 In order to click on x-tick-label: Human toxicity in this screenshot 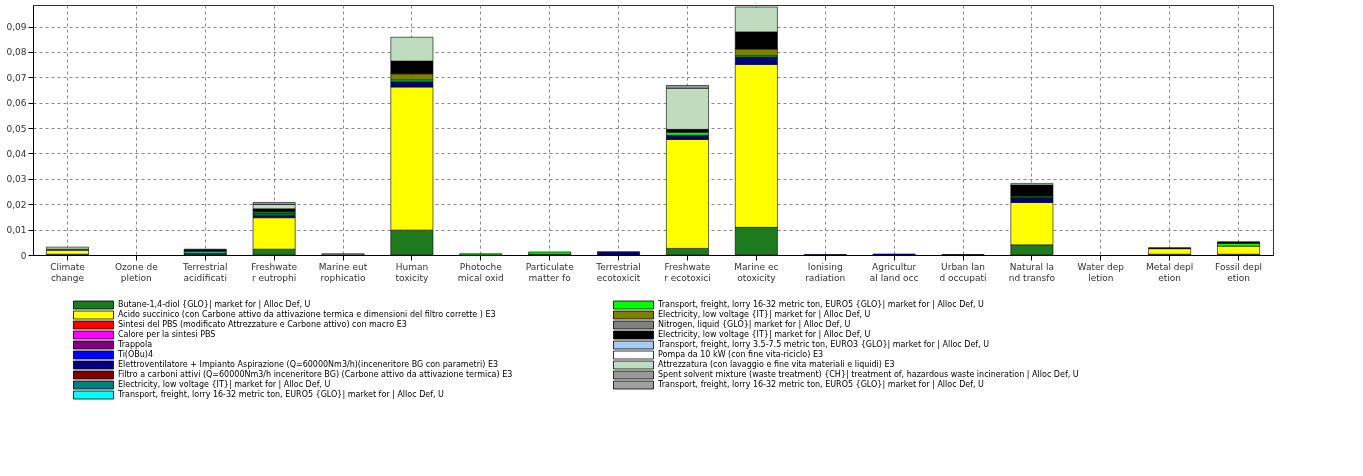, I will do `click(412, 272)`.